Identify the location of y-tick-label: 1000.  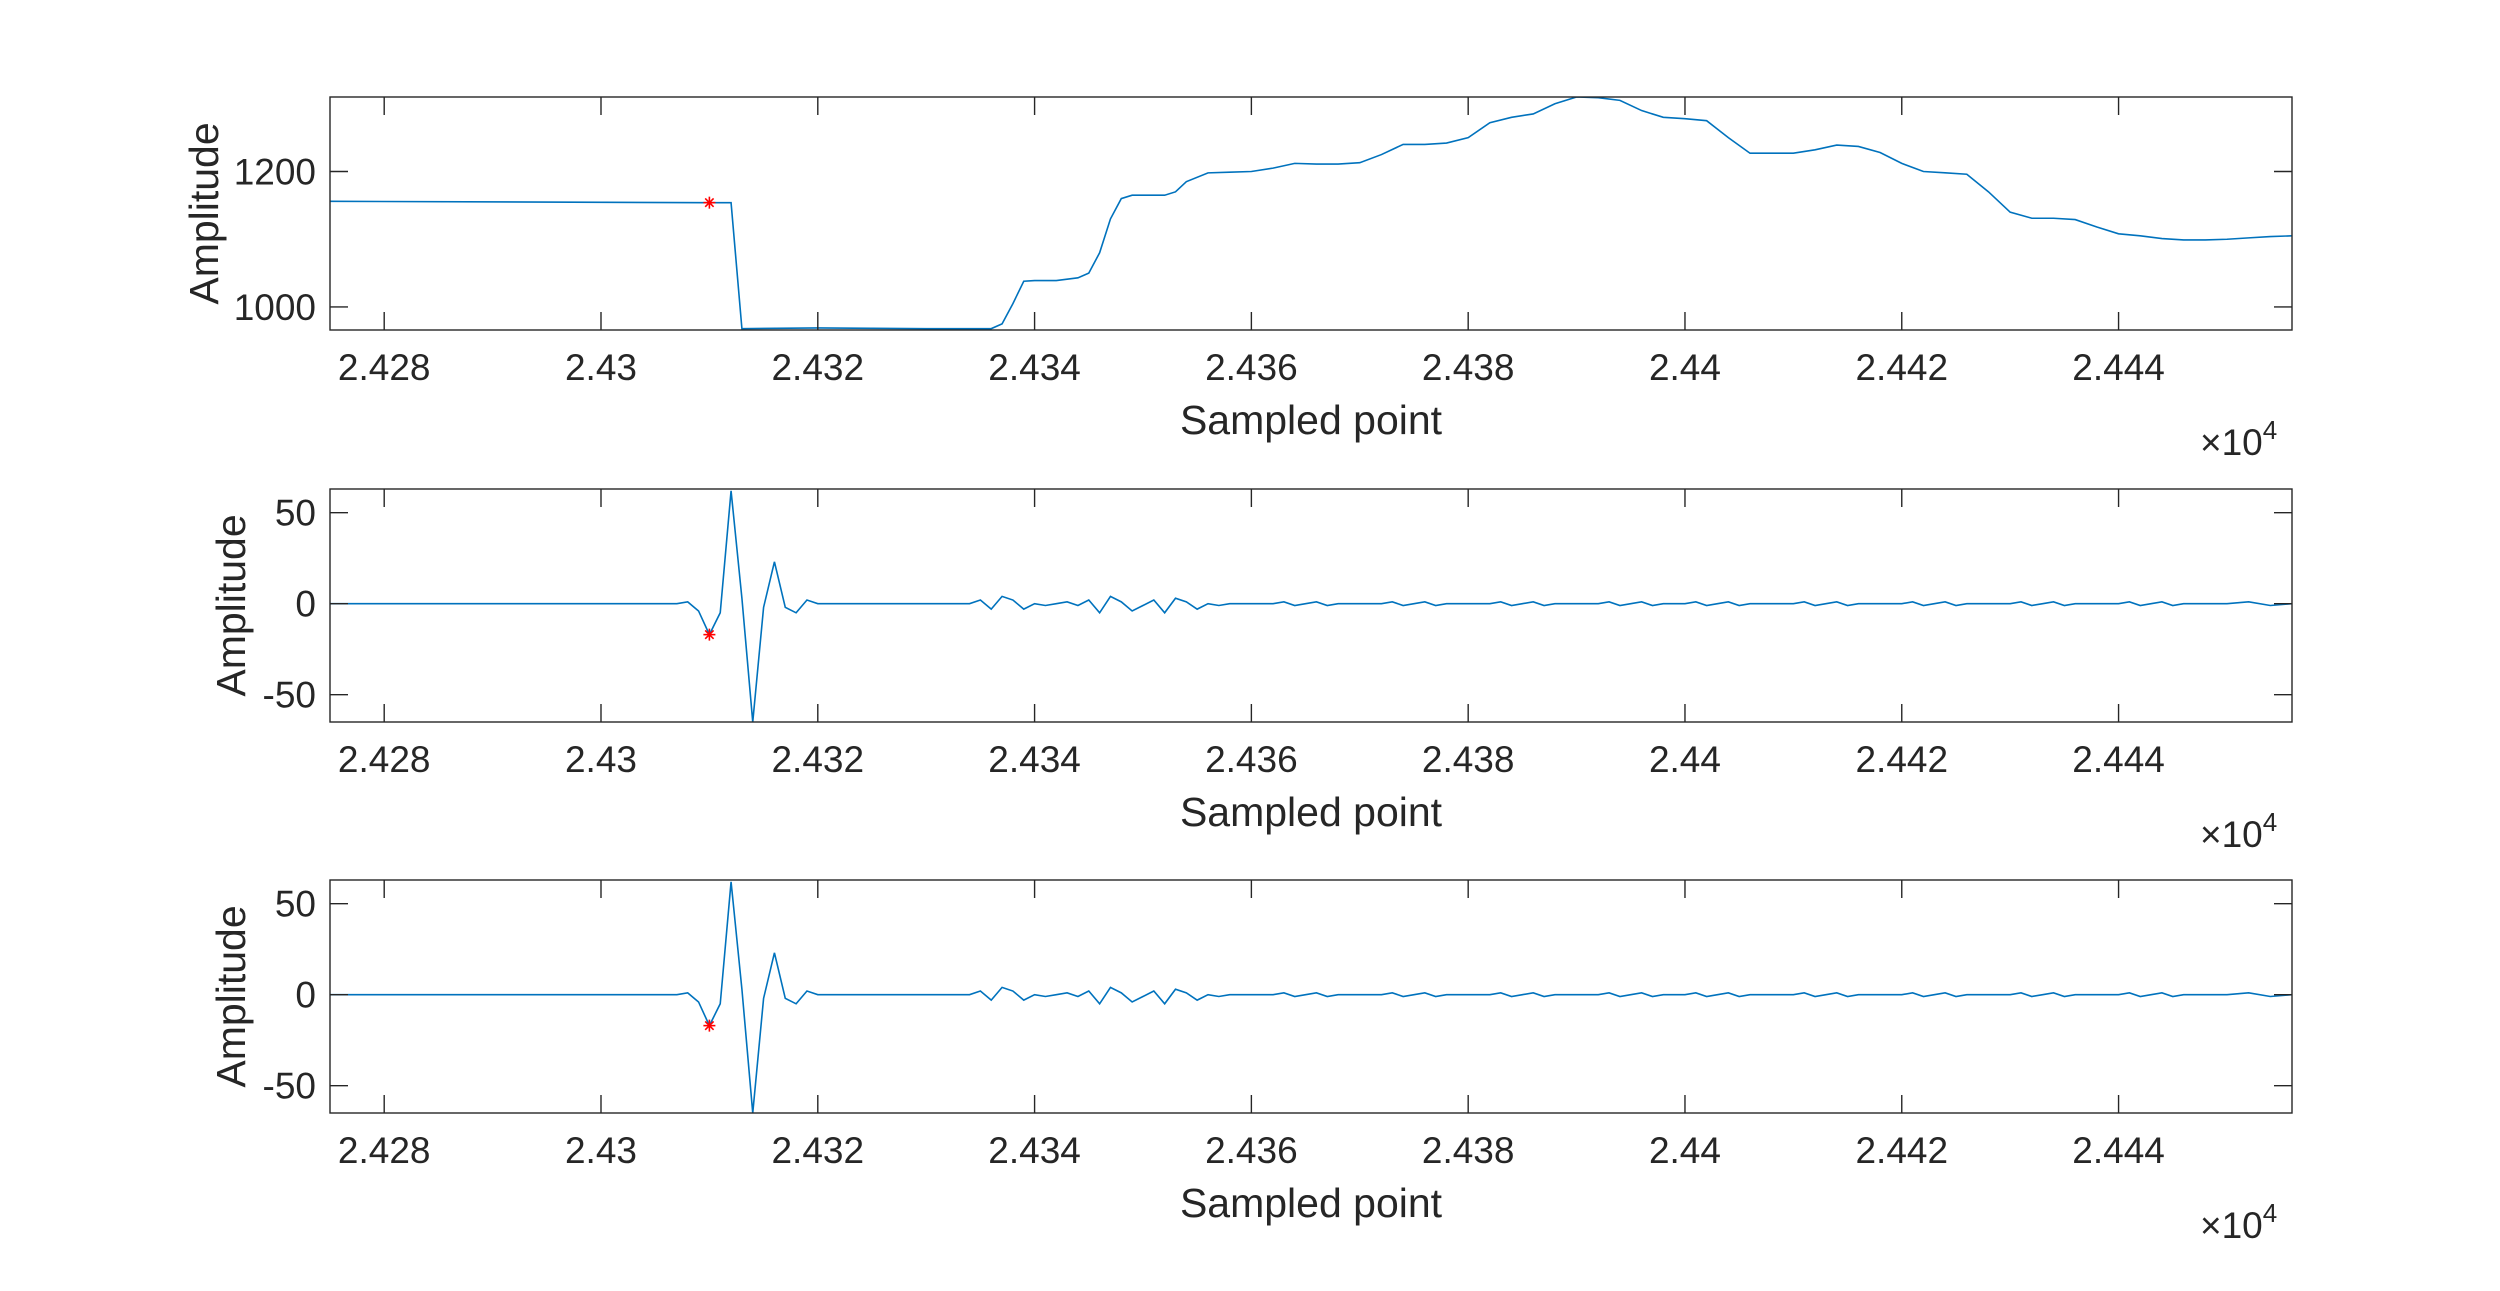
(275, 307).